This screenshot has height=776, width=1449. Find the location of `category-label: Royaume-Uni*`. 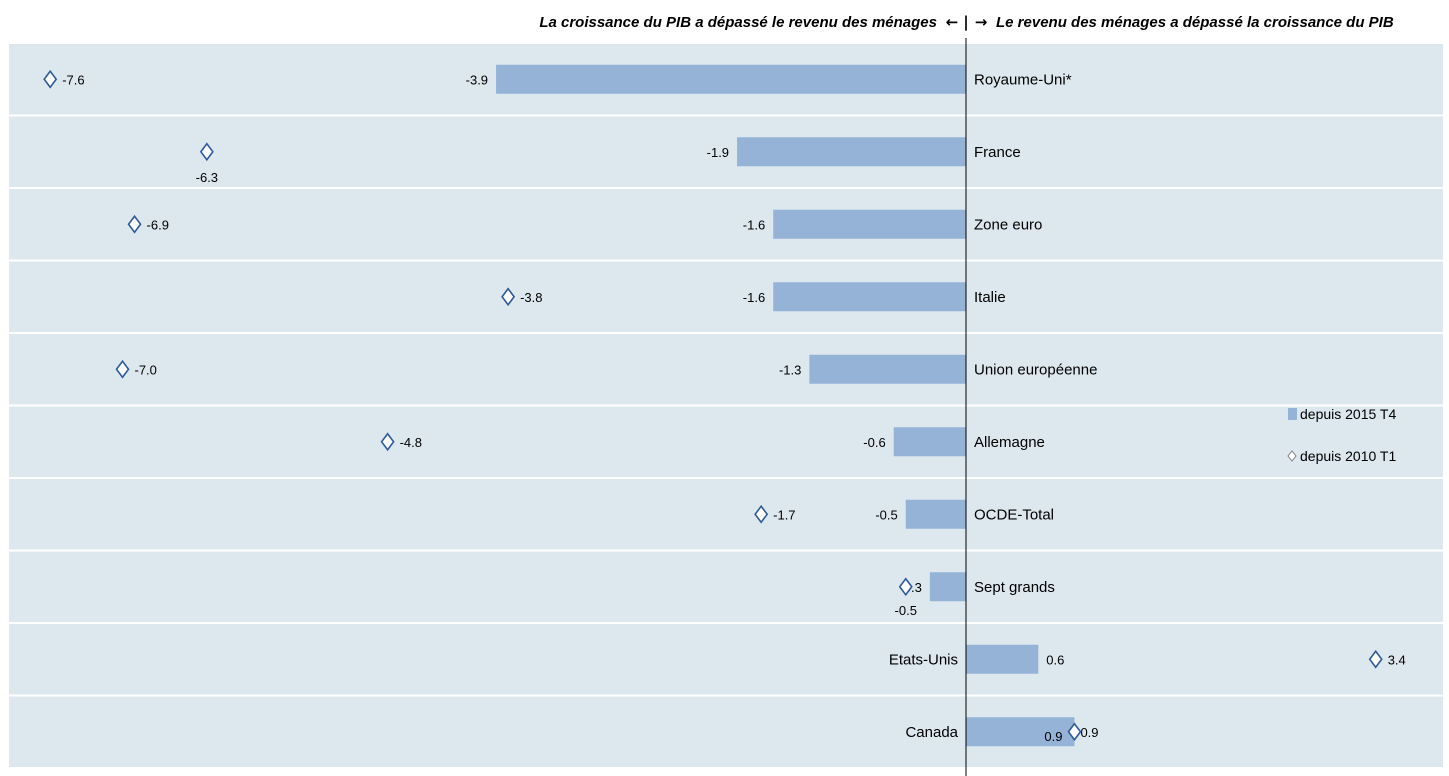

category-label: Royaume-Uni* is located at coordinates (1023, 79).